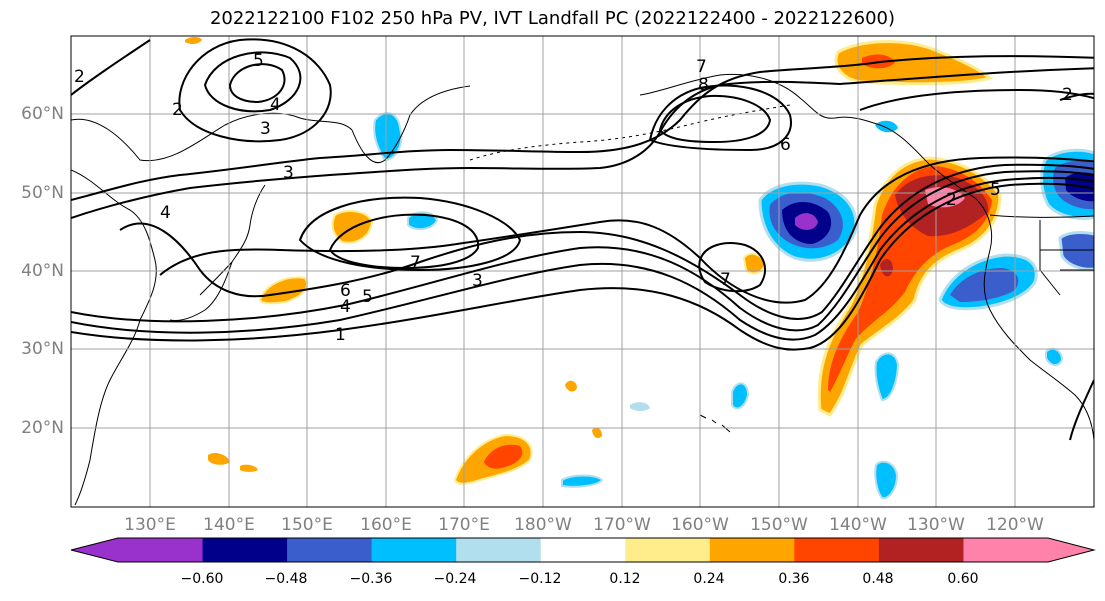 The height and width of the screenshot is (601, 1105). What do you see at coordinates (286, 579) in the screenshot?
I see `colorbar-tick-label: −0.48` at bounding box center [286, 579].